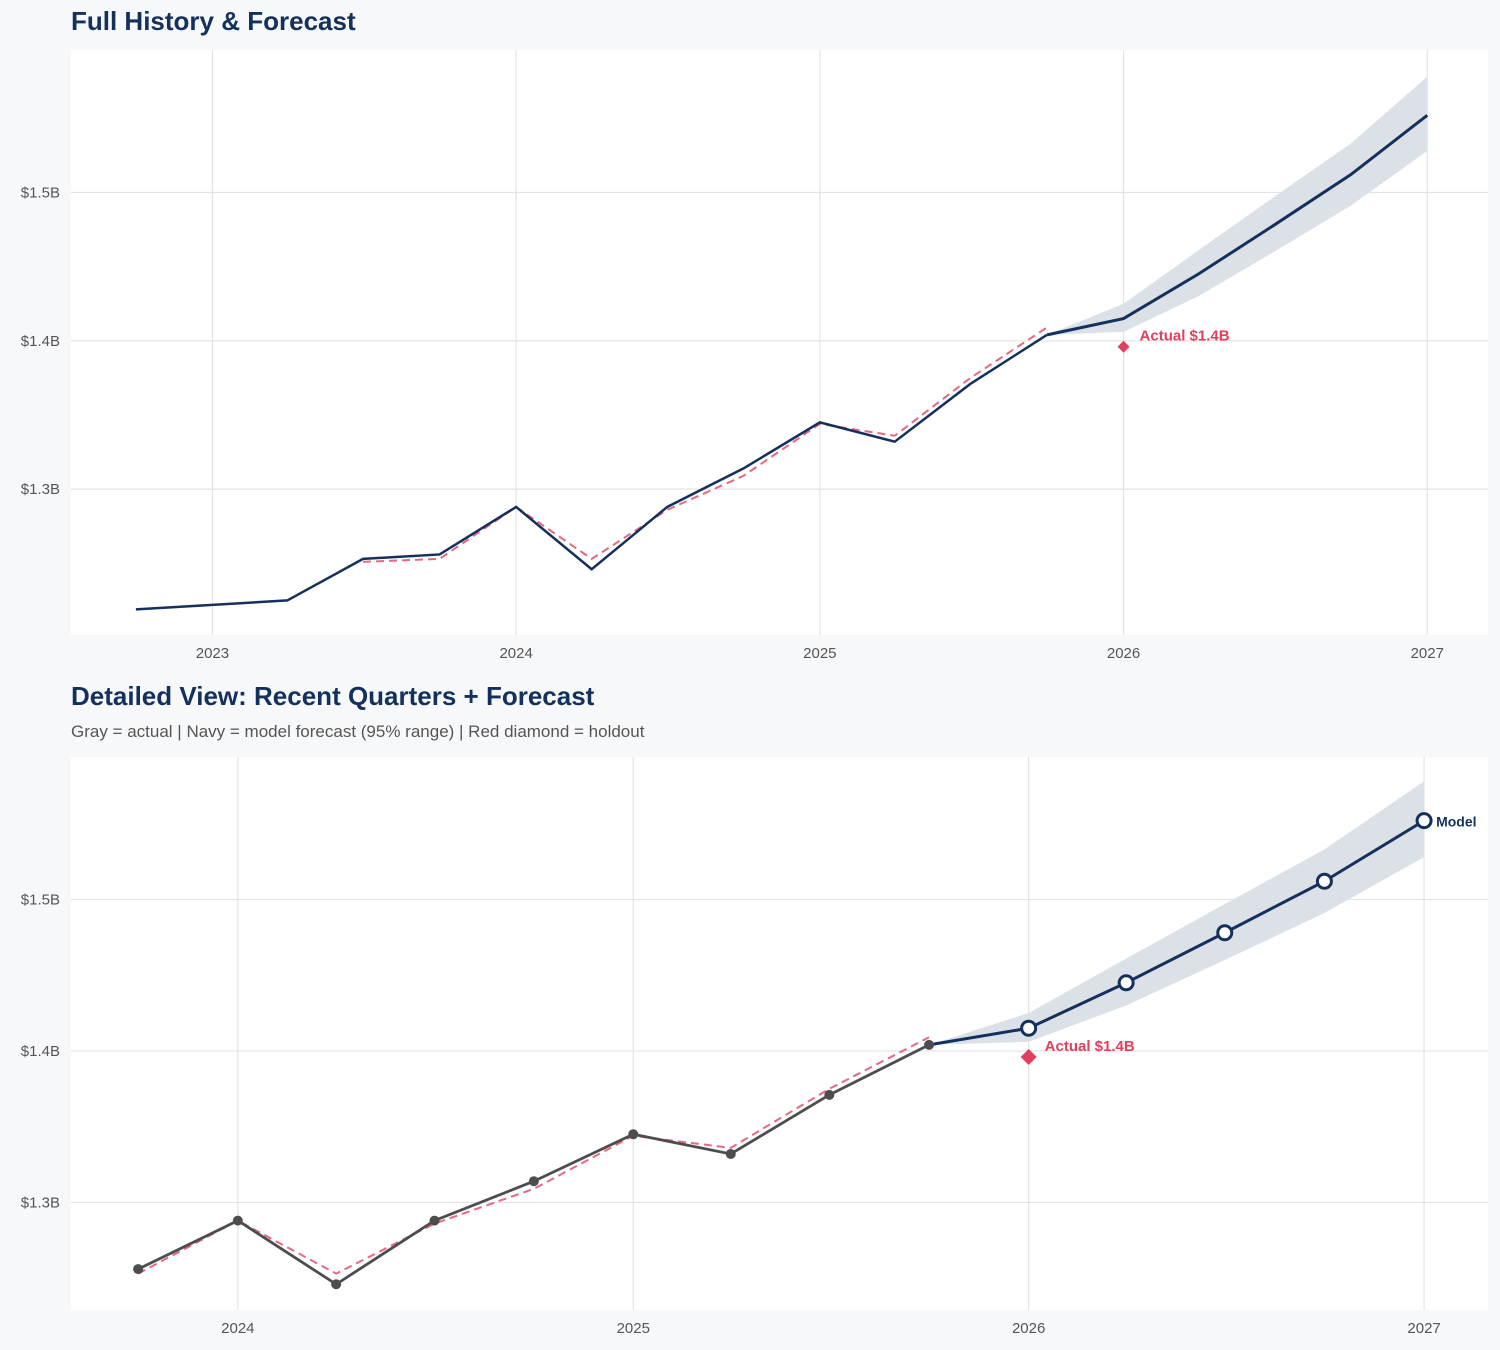  What do you see at coordinates (212, 653) in the screenshot?
I see `x-tick-label: 2023` at bounding box center [212, 653].